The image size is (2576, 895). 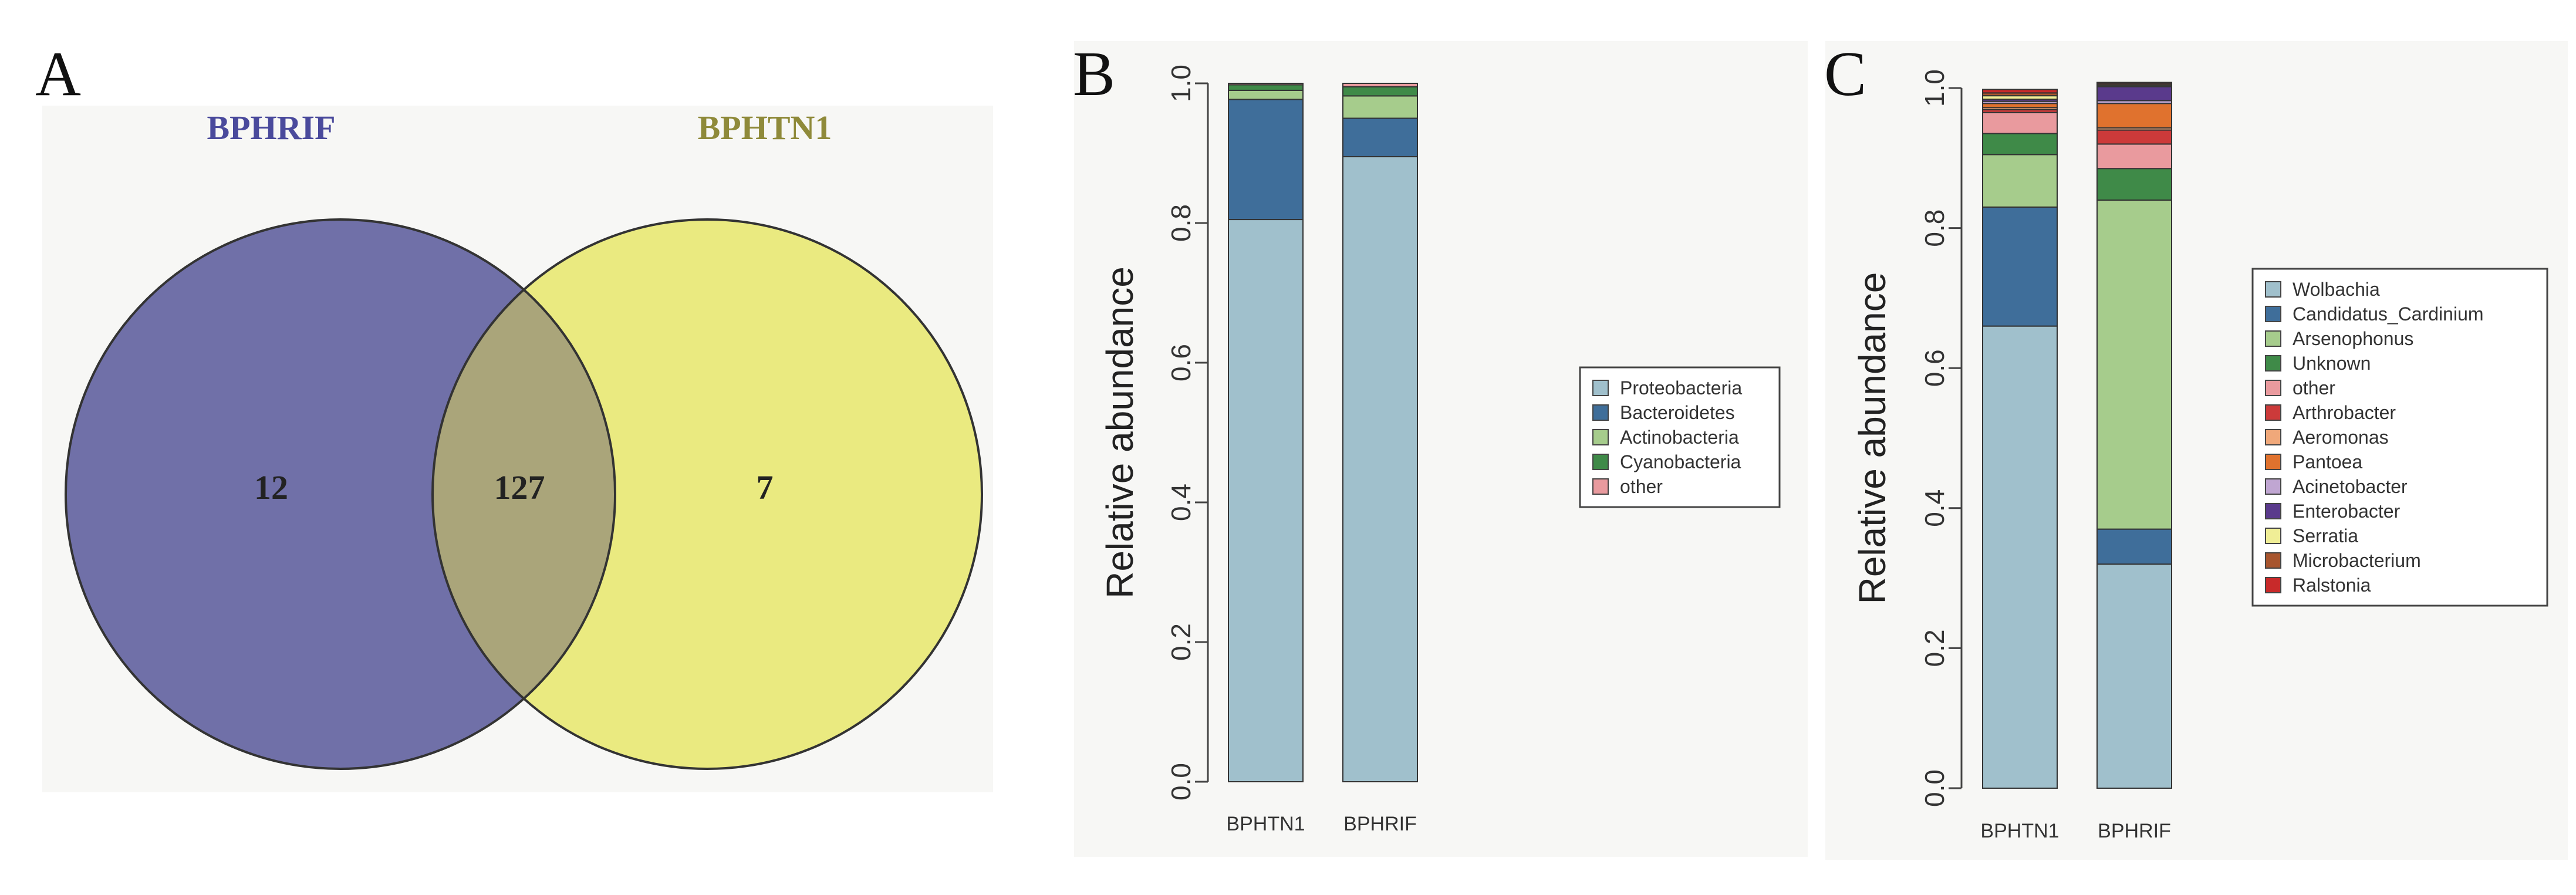 I want to click on chart-b-bar-BPHTN1-Bacteroidetes, so click(x=1266, y=160).